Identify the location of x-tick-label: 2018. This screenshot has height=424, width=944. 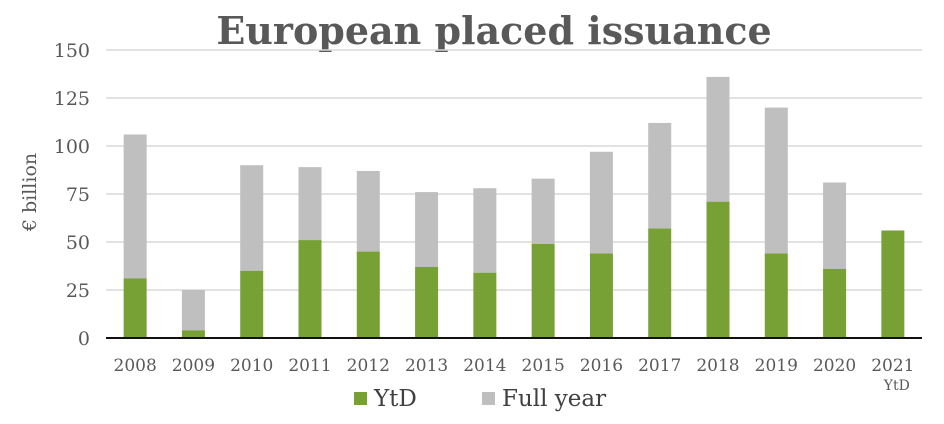
(717, 366).